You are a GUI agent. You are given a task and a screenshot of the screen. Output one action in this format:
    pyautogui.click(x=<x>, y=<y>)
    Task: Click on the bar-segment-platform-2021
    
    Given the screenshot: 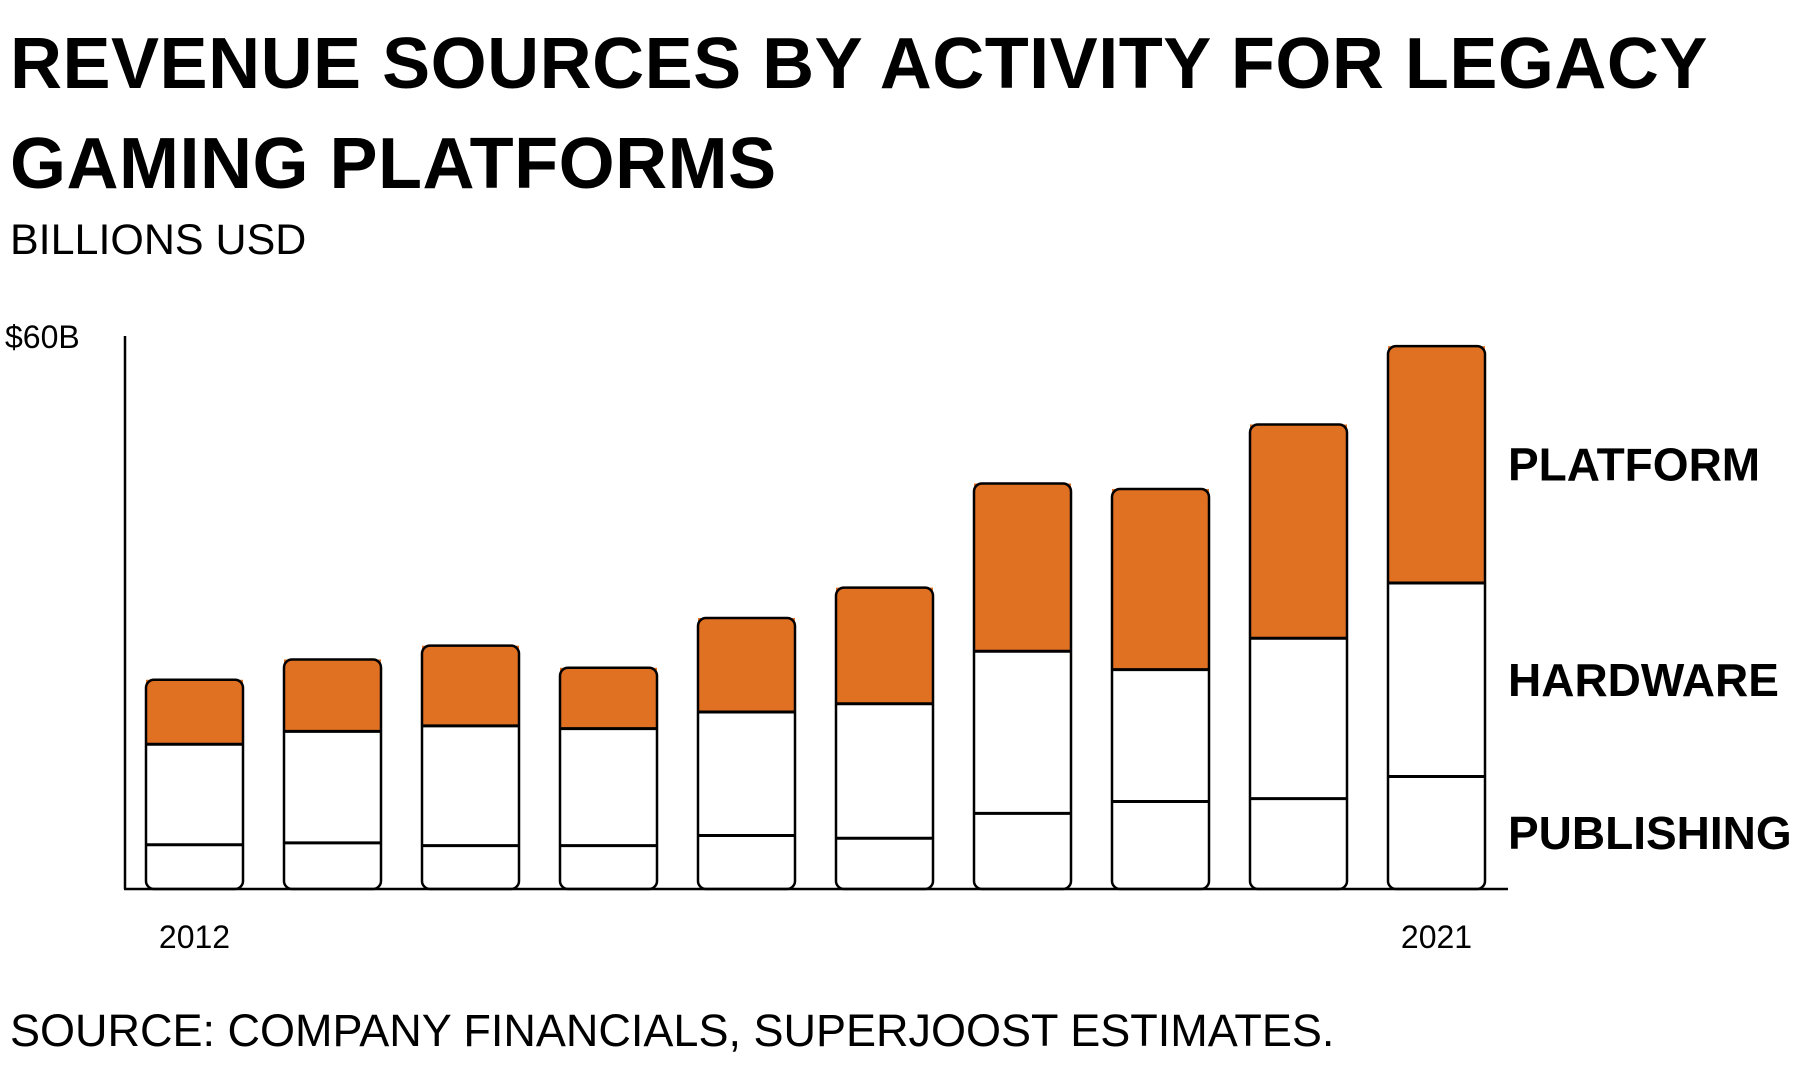 What is the action you would take?
    pyautogui.click(x=1436, y=465)
    